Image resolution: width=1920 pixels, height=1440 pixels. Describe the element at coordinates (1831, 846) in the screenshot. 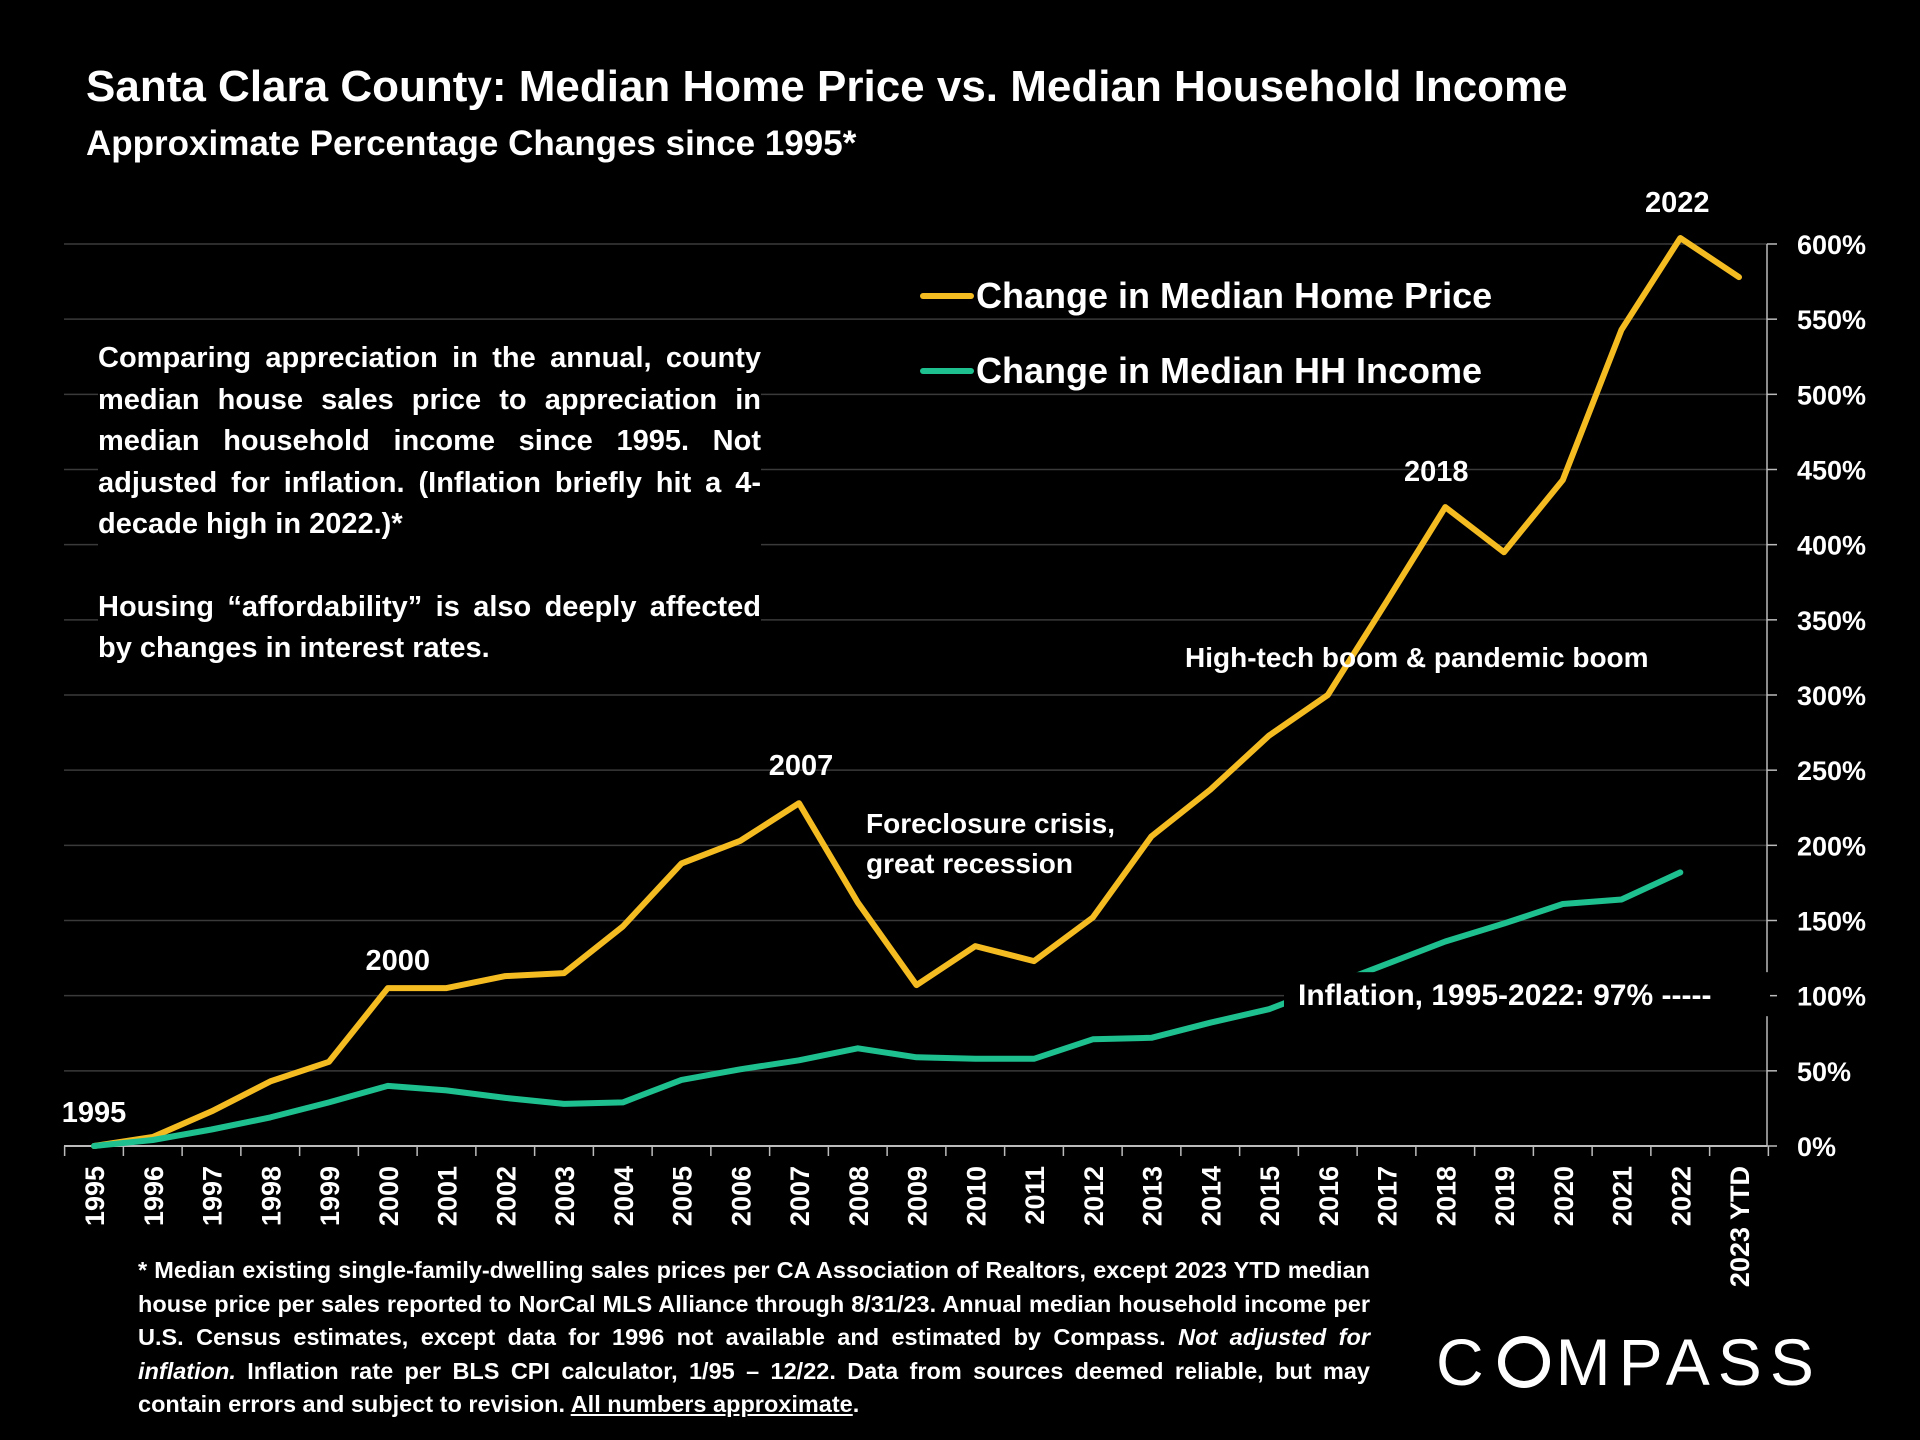

I see `y-tick-label: 200%` at that location.